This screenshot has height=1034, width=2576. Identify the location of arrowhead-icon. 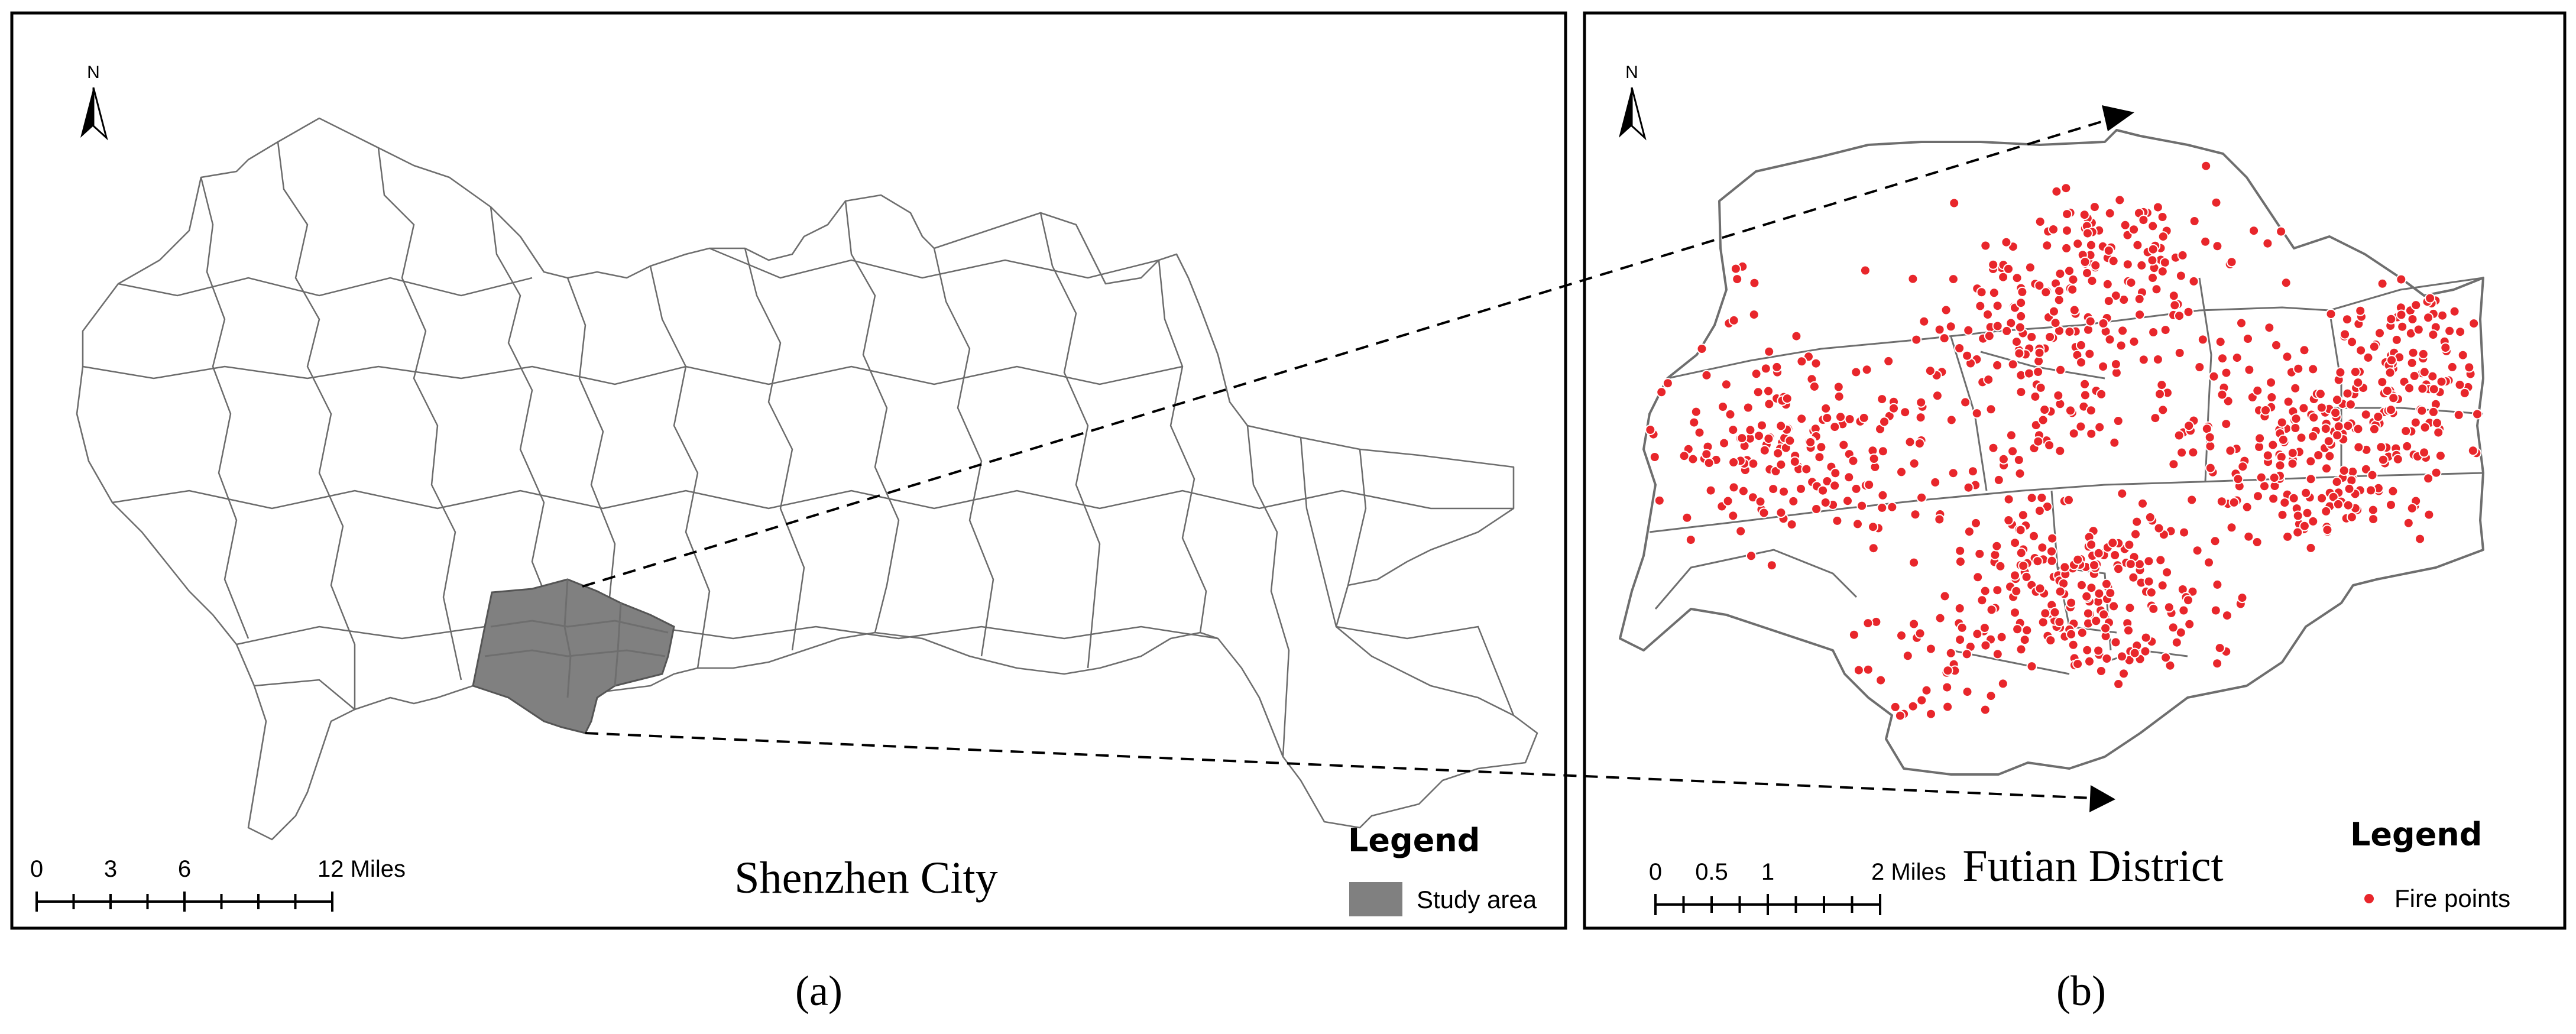
(2102, 798).